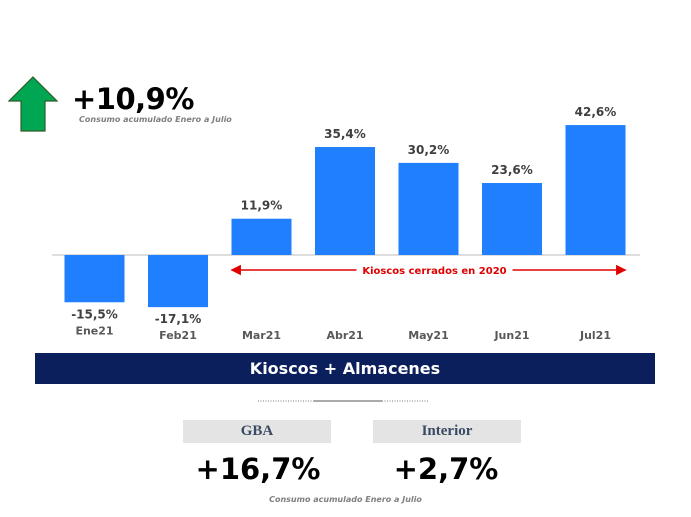 The image size is (691, 517). What do you see at coordinates (94, 330) in the screenshot?
I see `x-tick-ene21: Ene21` at bounding box center [94, 330].